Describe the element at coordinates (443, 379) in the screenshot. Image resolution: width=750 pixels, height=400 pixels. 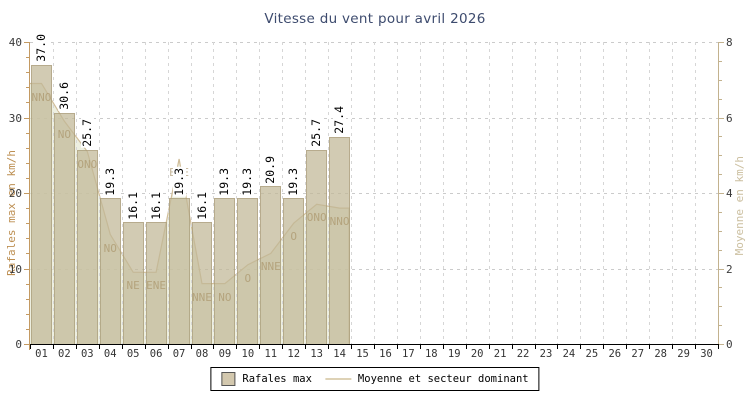
I see `legend-line-label: Moyenne et secteur dominant` at that location.